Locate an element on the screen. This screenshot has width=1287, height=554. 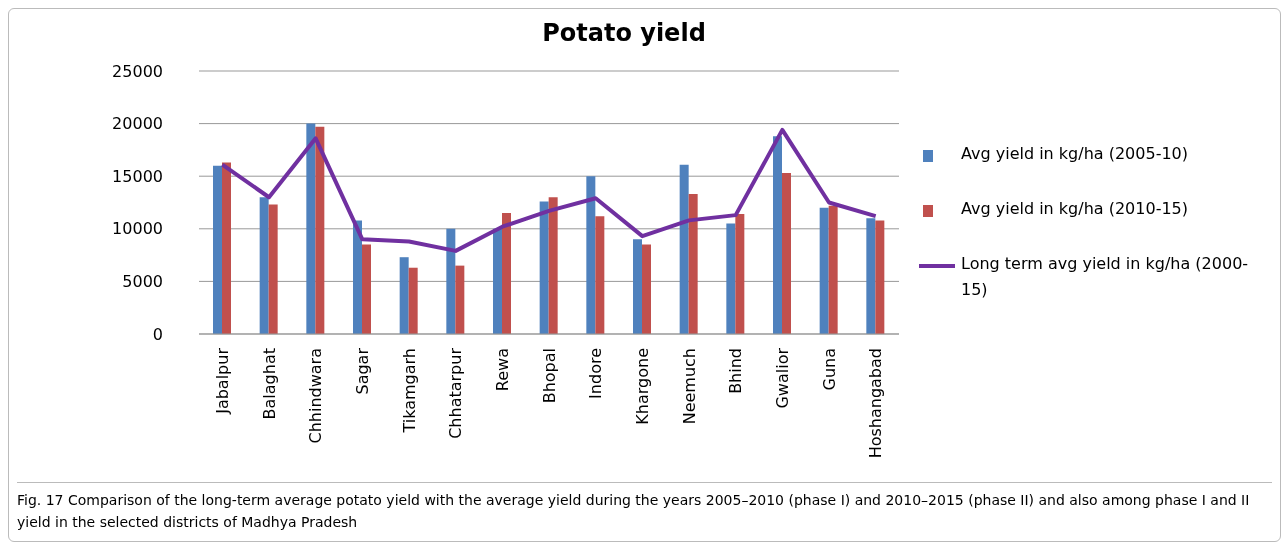
line-series is located at coordinates (549, 190).